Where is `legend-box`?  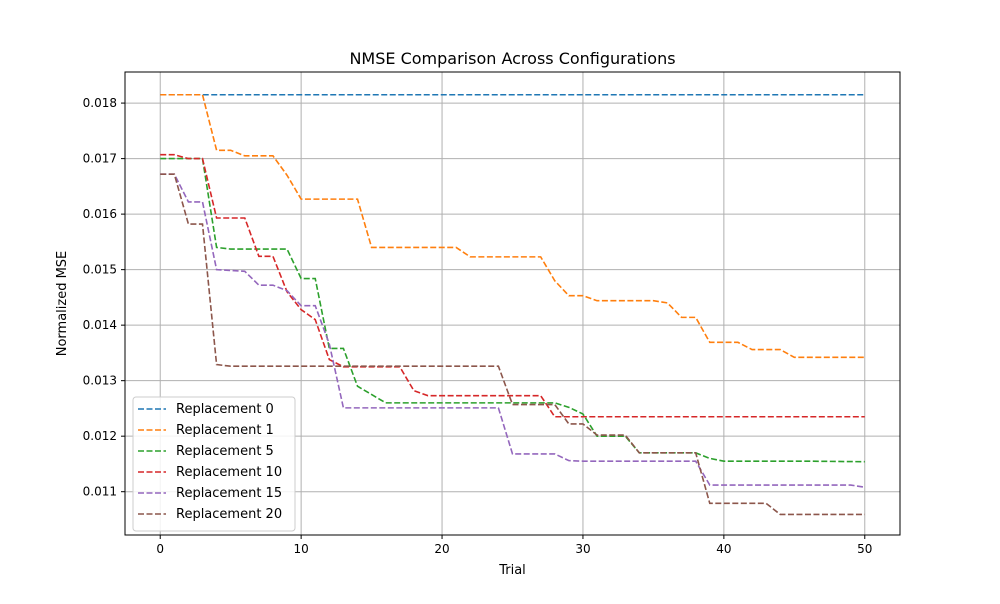
legend-box is located at coordinates (214, 464).